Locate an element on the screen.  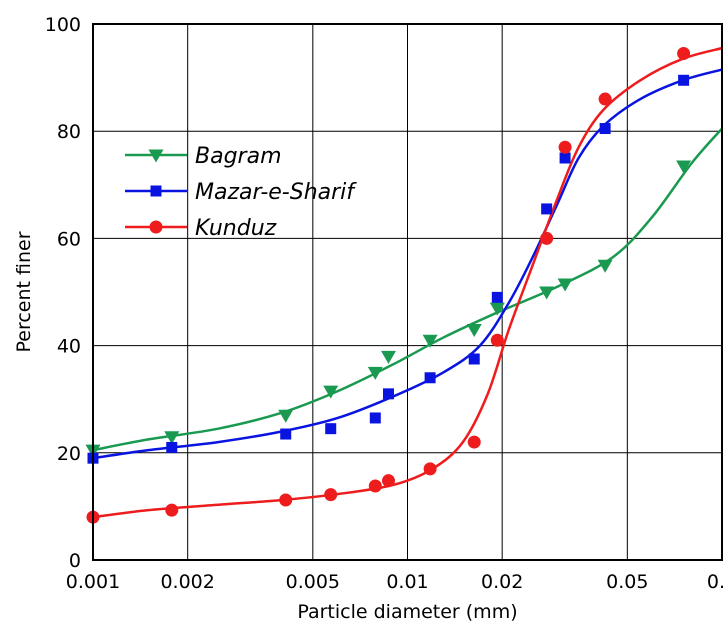
legend-marker-bagram is located at coordinates (156, 156).